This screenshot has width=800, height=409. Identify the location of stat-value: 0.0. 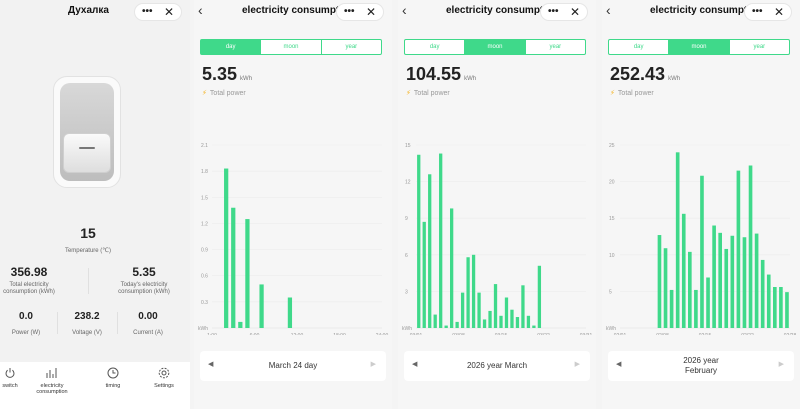
(26, 316).